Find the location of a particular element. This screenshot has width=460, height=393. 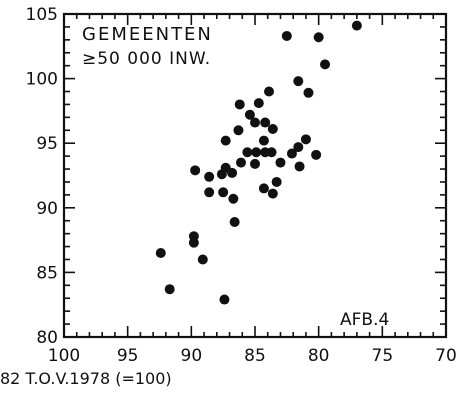

y-tick-label: 80 is located at coordinates (47, 338).